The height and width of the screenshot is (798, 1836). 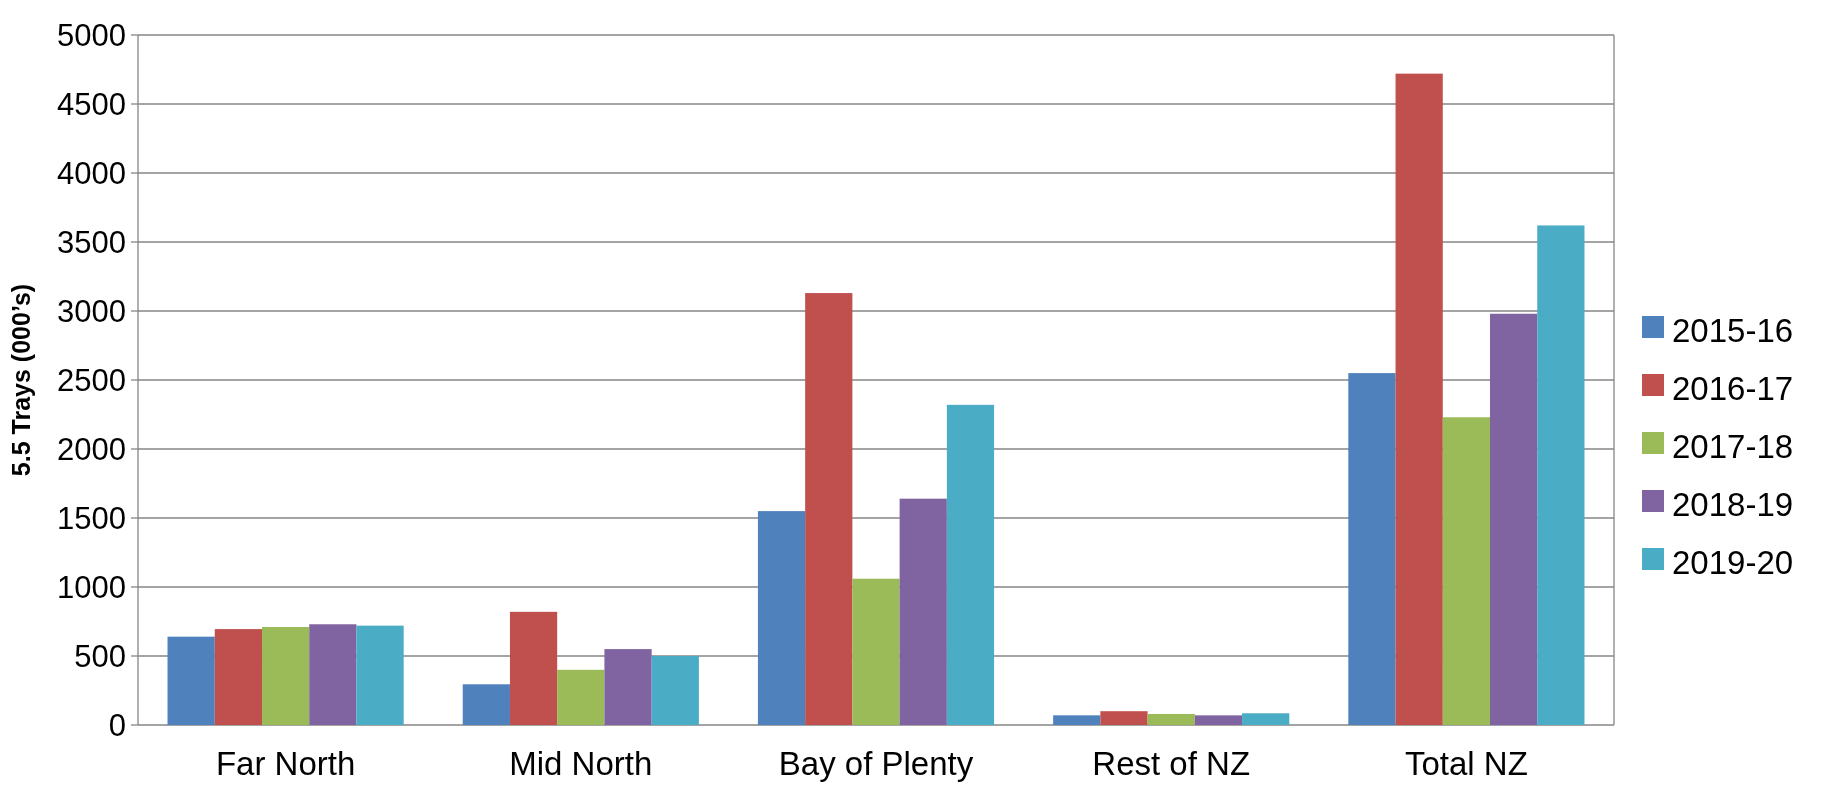 I want to click on legend-label: 2018-19, so click(x=1733, y=504).